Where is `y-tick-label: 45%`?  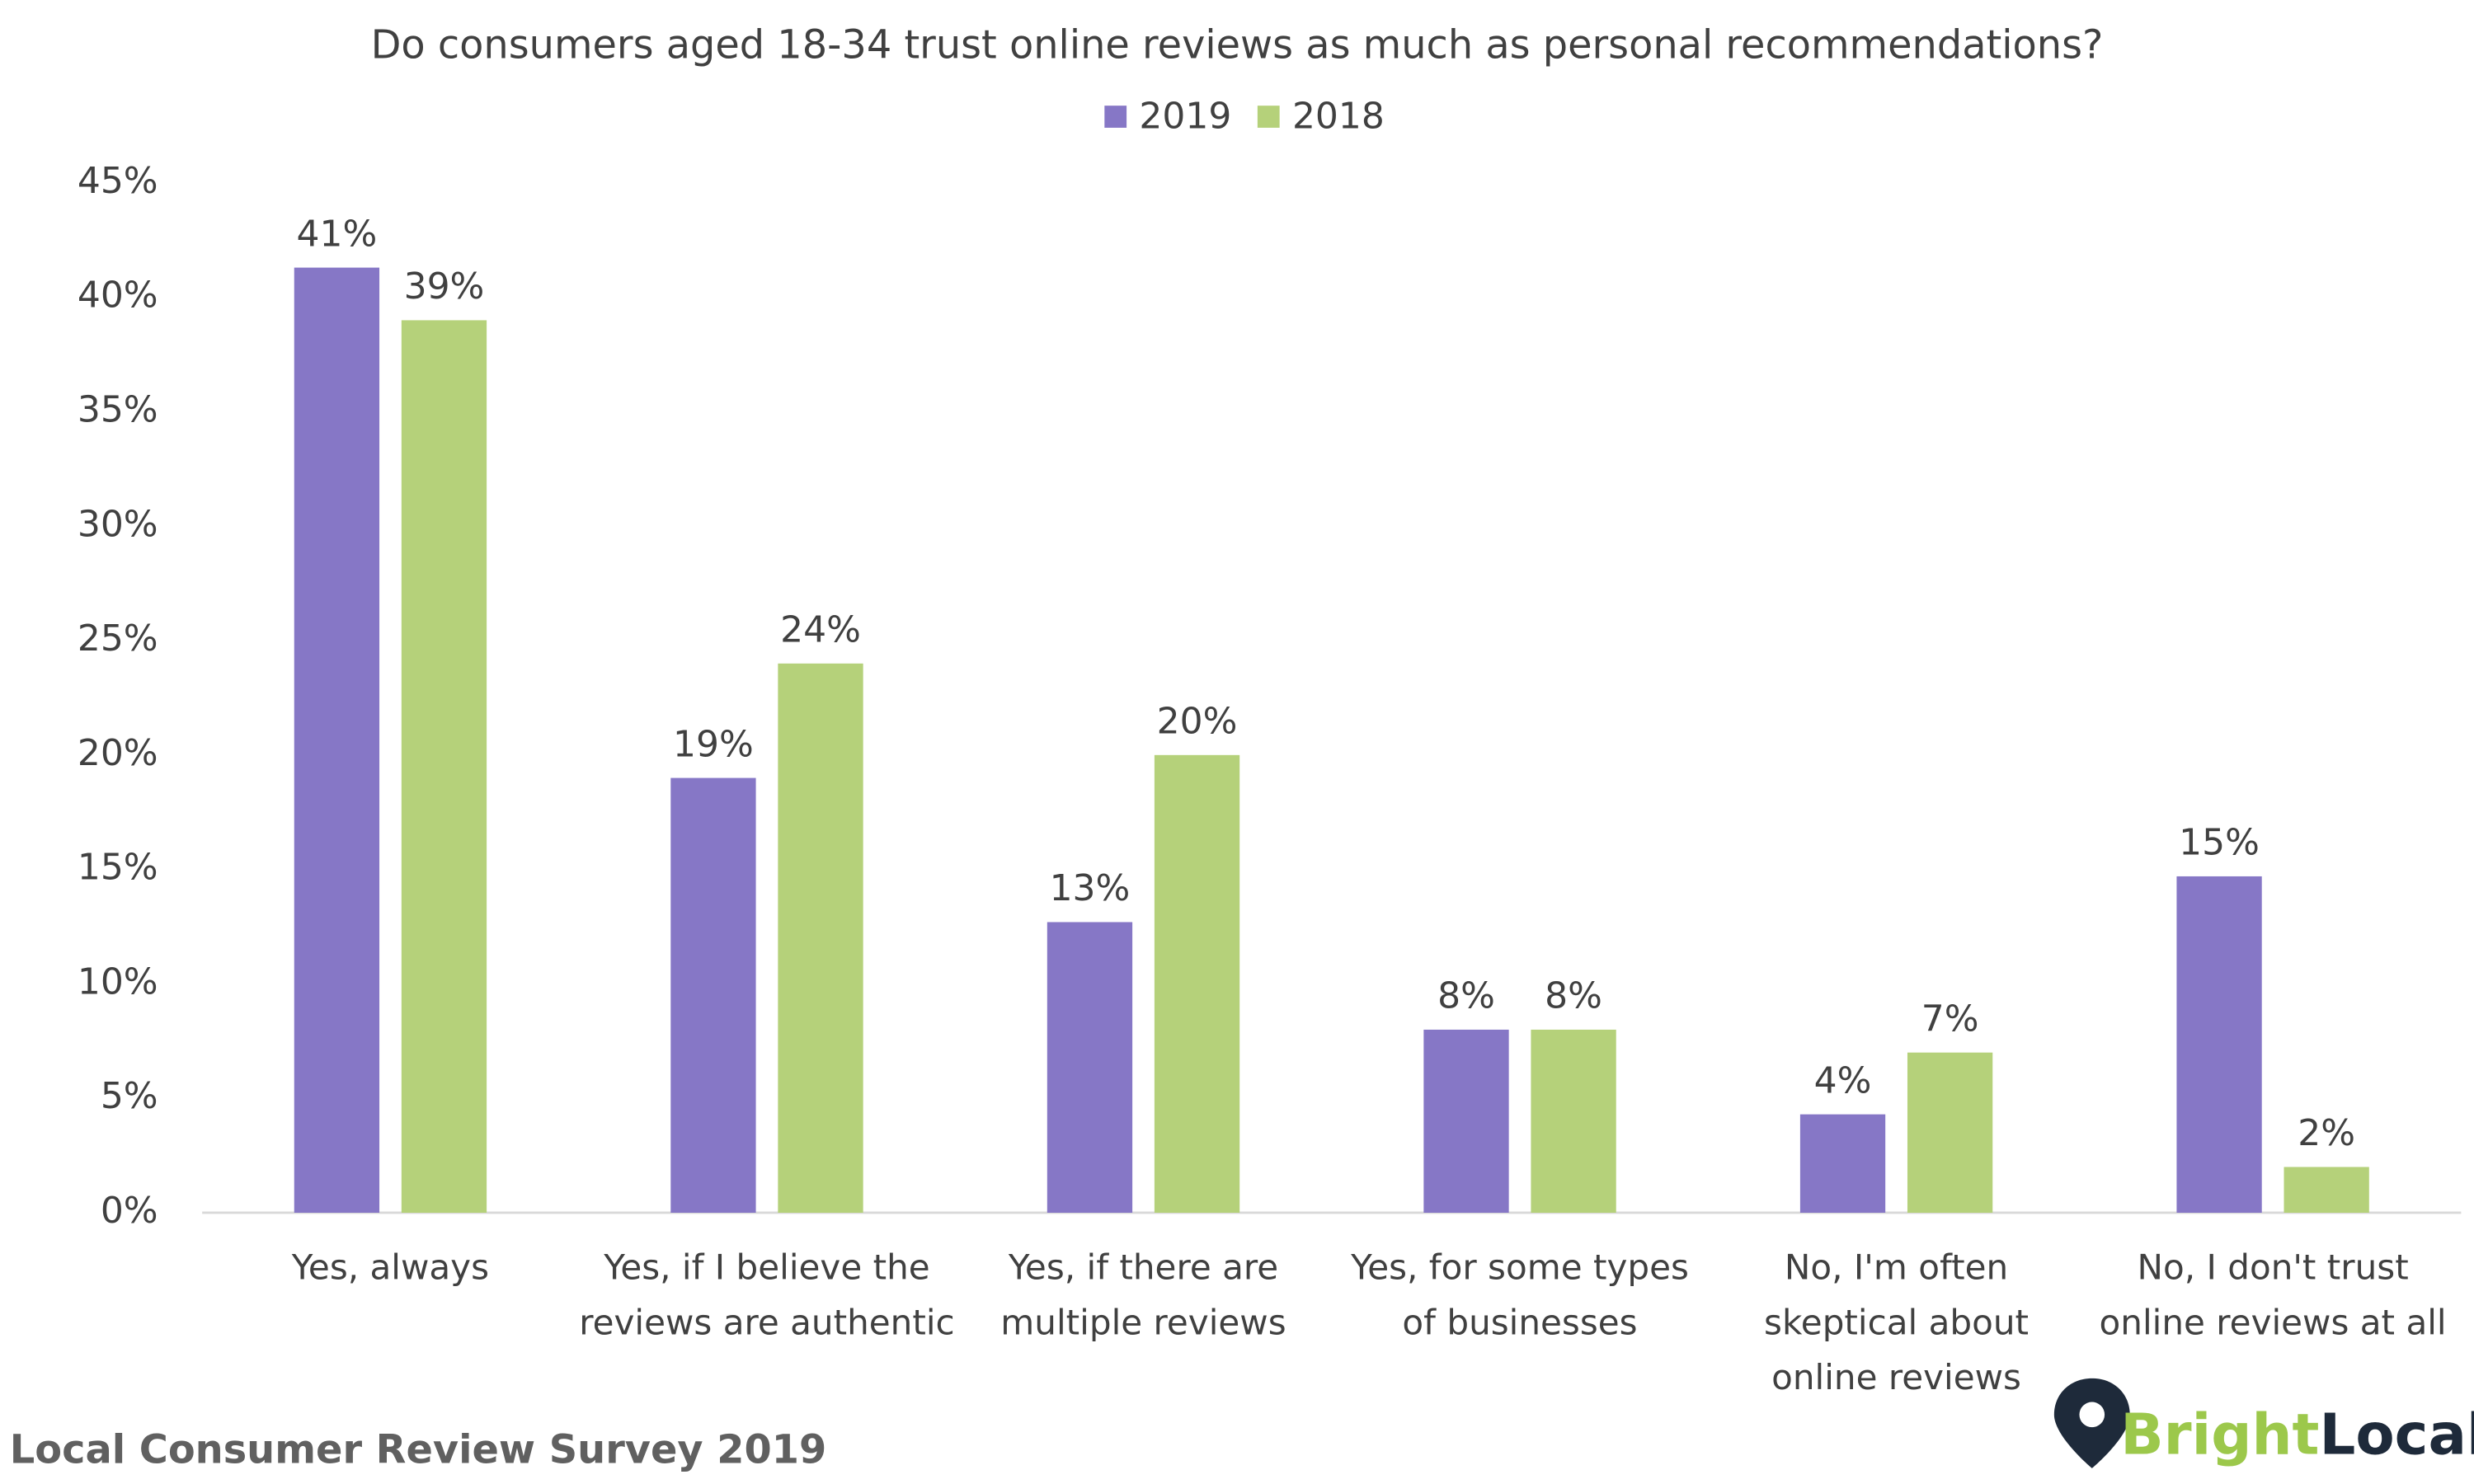
y-tick-label: 45% is located at coordinates (118, 181).